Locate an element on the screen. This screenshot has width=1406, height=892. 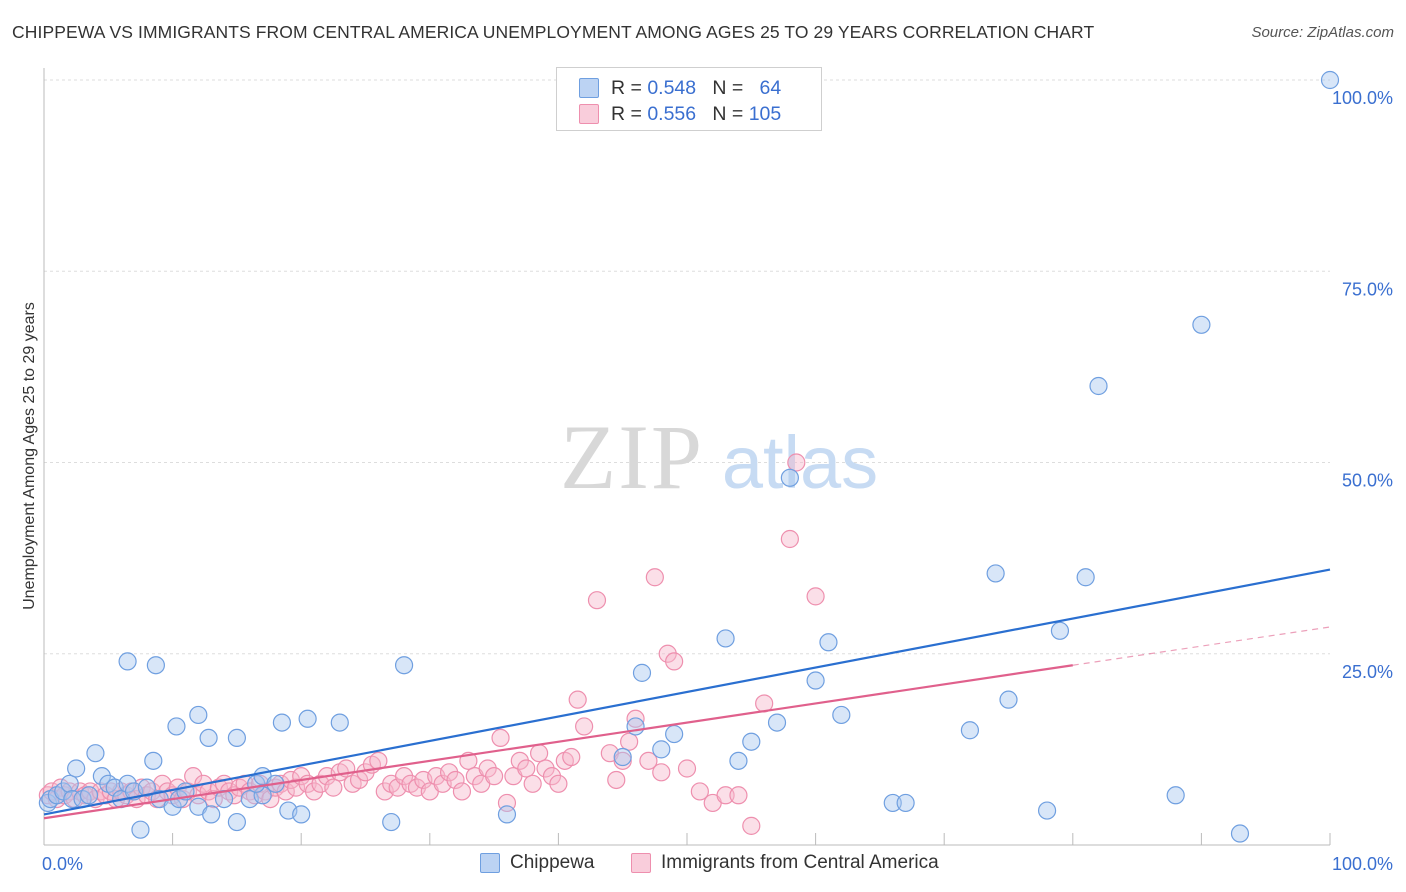
y-tick-label: 75.0% is located at coordinates (1367, 289).